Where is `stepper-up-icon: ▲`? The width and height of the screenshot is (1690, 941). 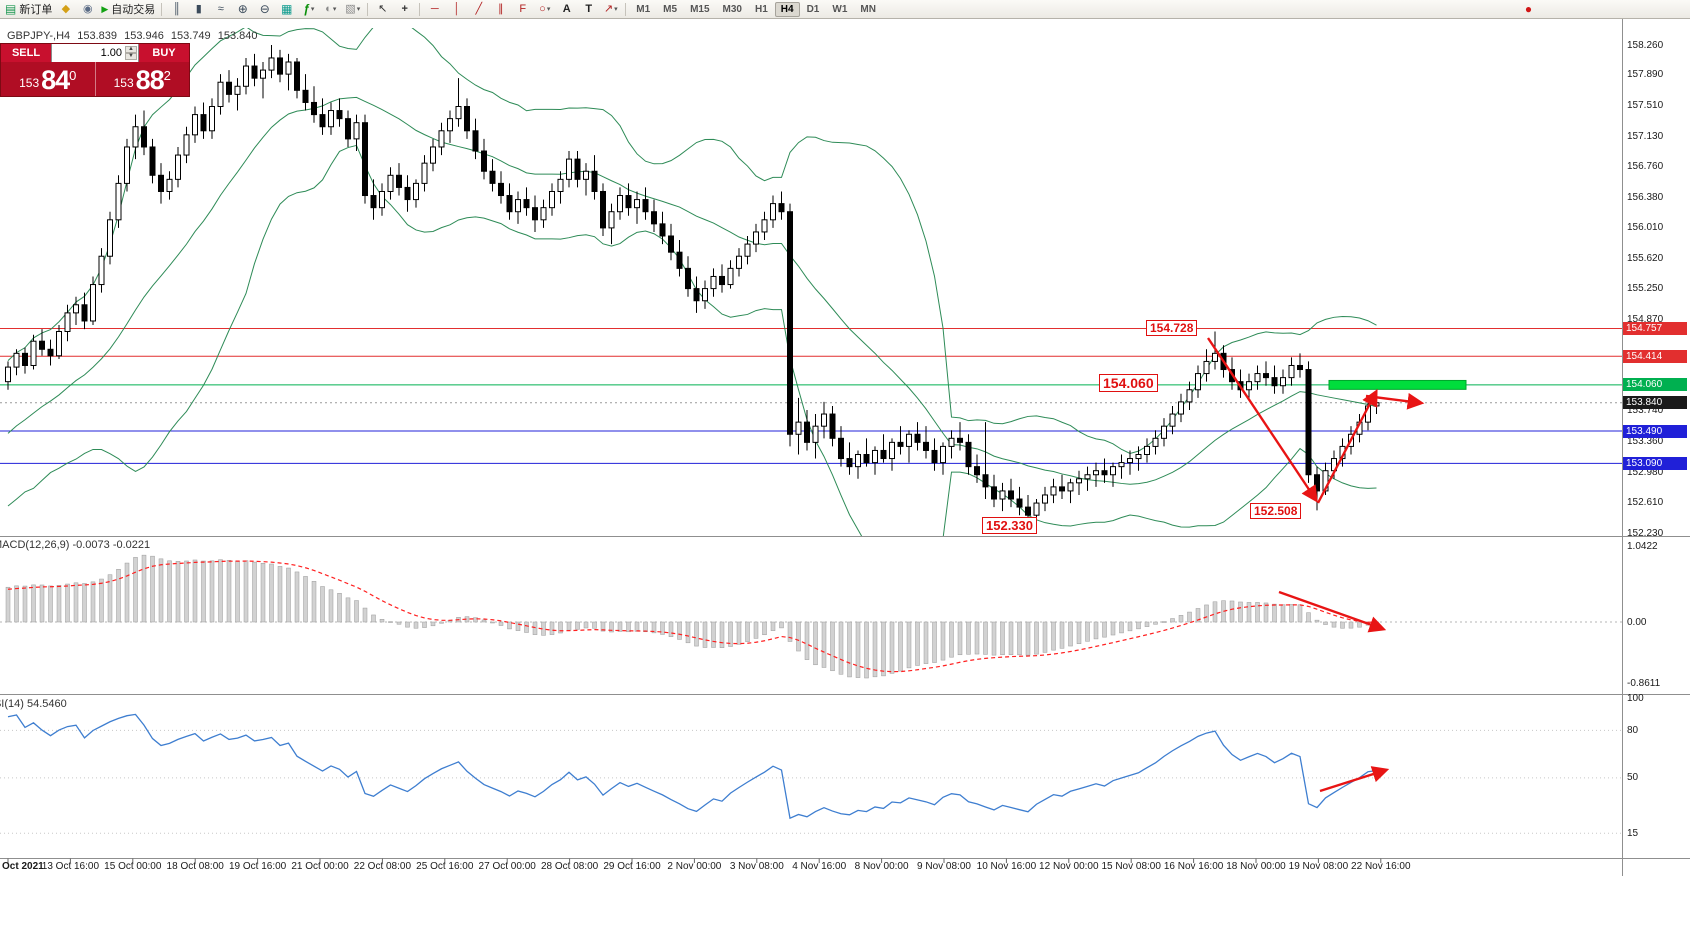
stepper-up-icon: ▲ is located at coordinates (131, 49).